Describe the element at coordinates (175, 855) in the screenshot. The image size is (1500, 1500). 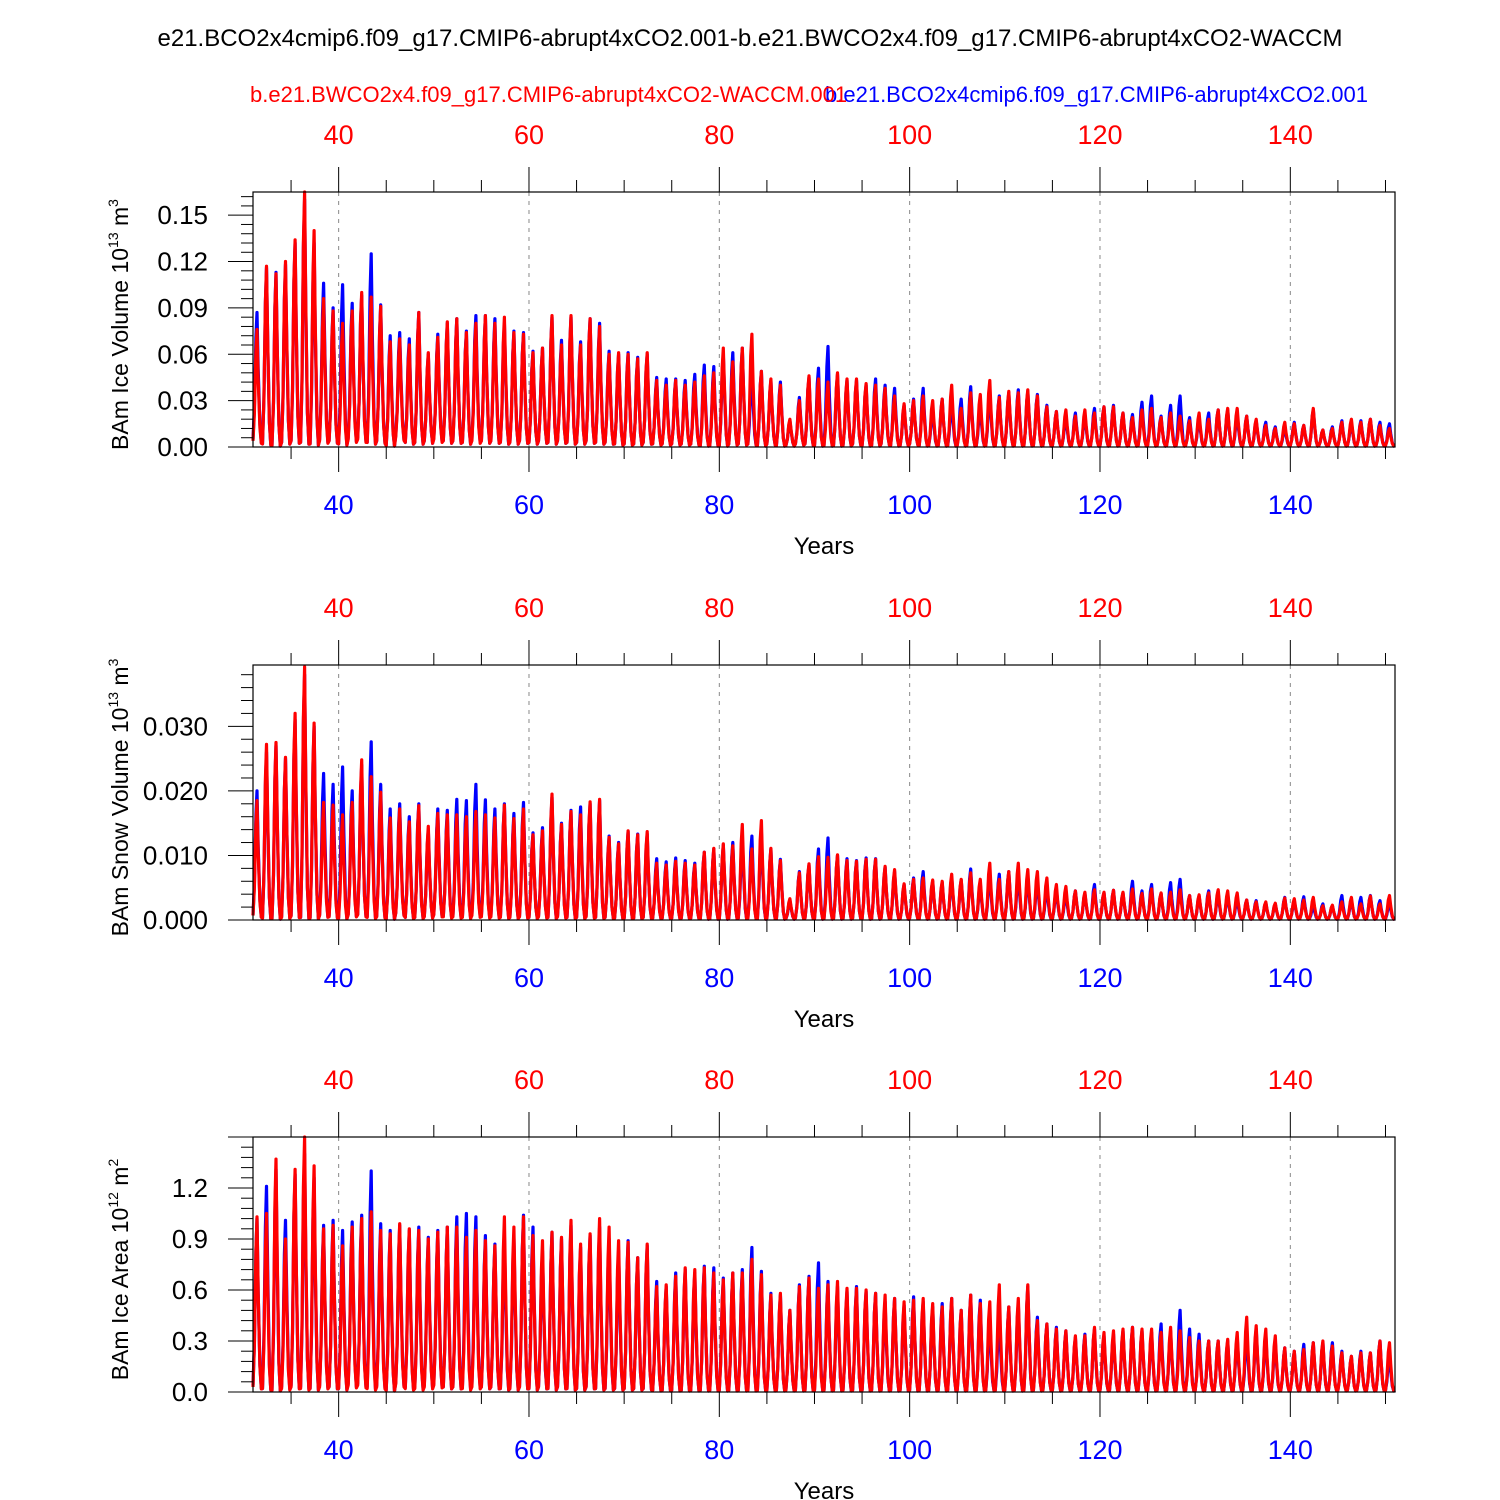
I see `y-tick-label: 0.010` at that location.